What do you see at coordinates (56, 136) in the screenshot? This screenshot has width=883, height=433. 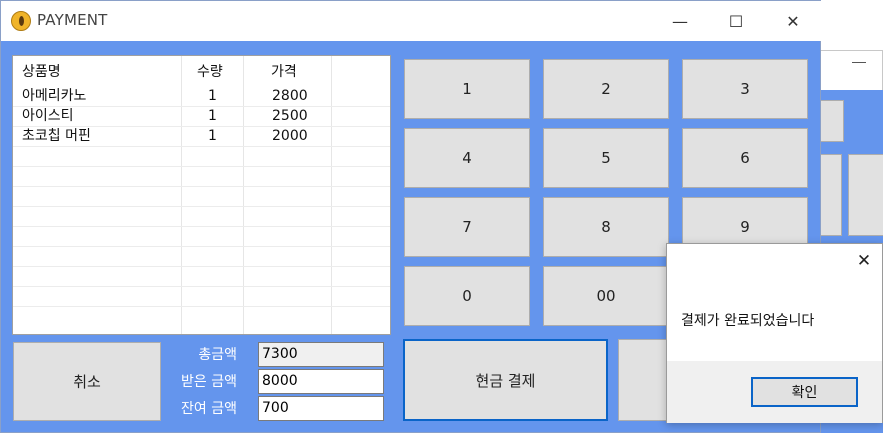 I see `row-item-name: 초코칩 머핀` at bounding box center [56, 136].